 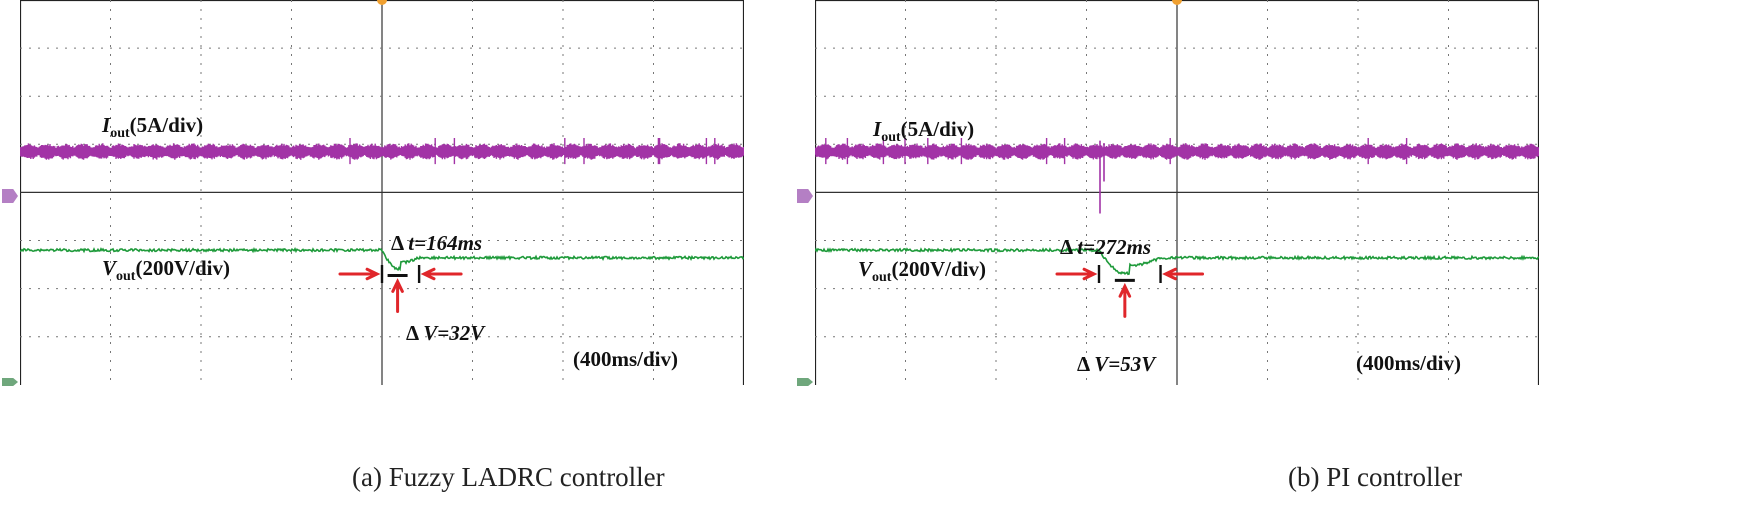 I want to click on delta-t-label: Δ t=164ms, so click(x=436, y=243).